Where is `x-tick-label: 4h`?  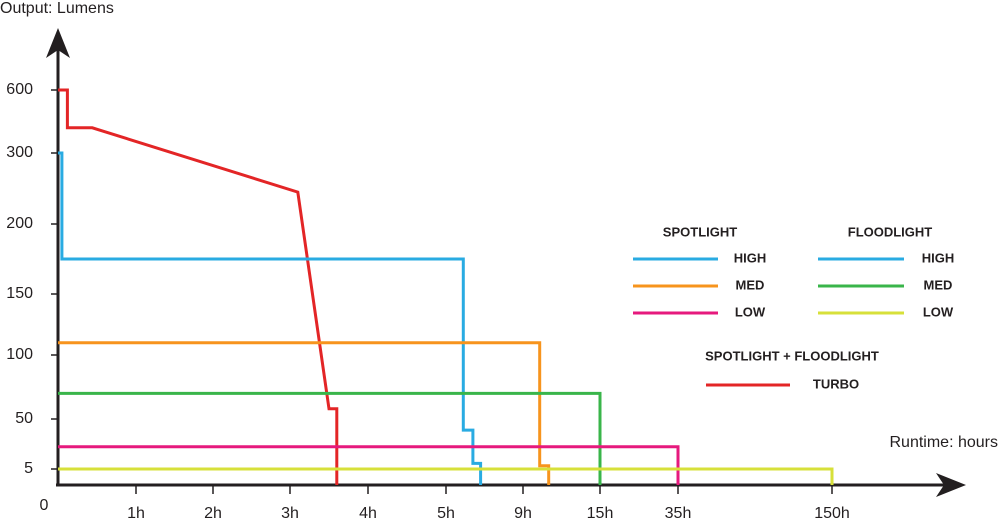
x-tick-label: 4h is located at coordinates (368, 513).